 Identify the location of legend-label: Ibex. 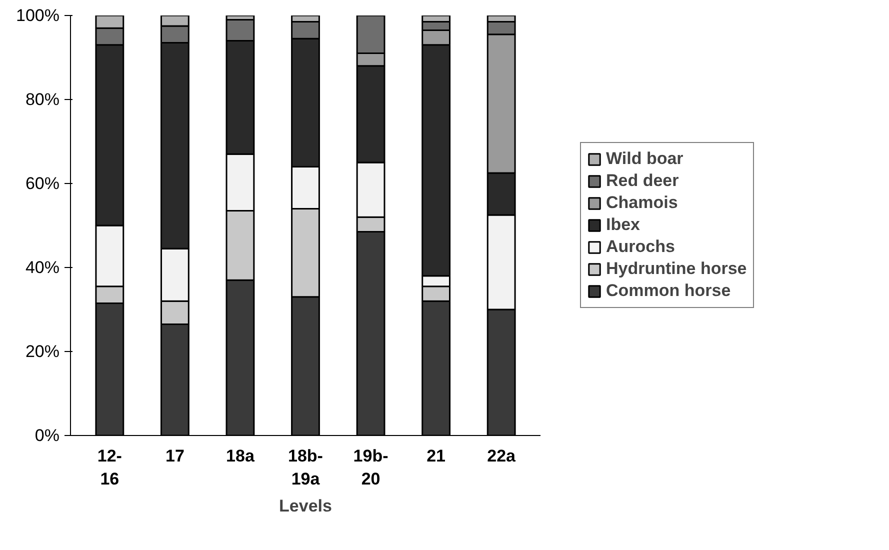
(623, 225).